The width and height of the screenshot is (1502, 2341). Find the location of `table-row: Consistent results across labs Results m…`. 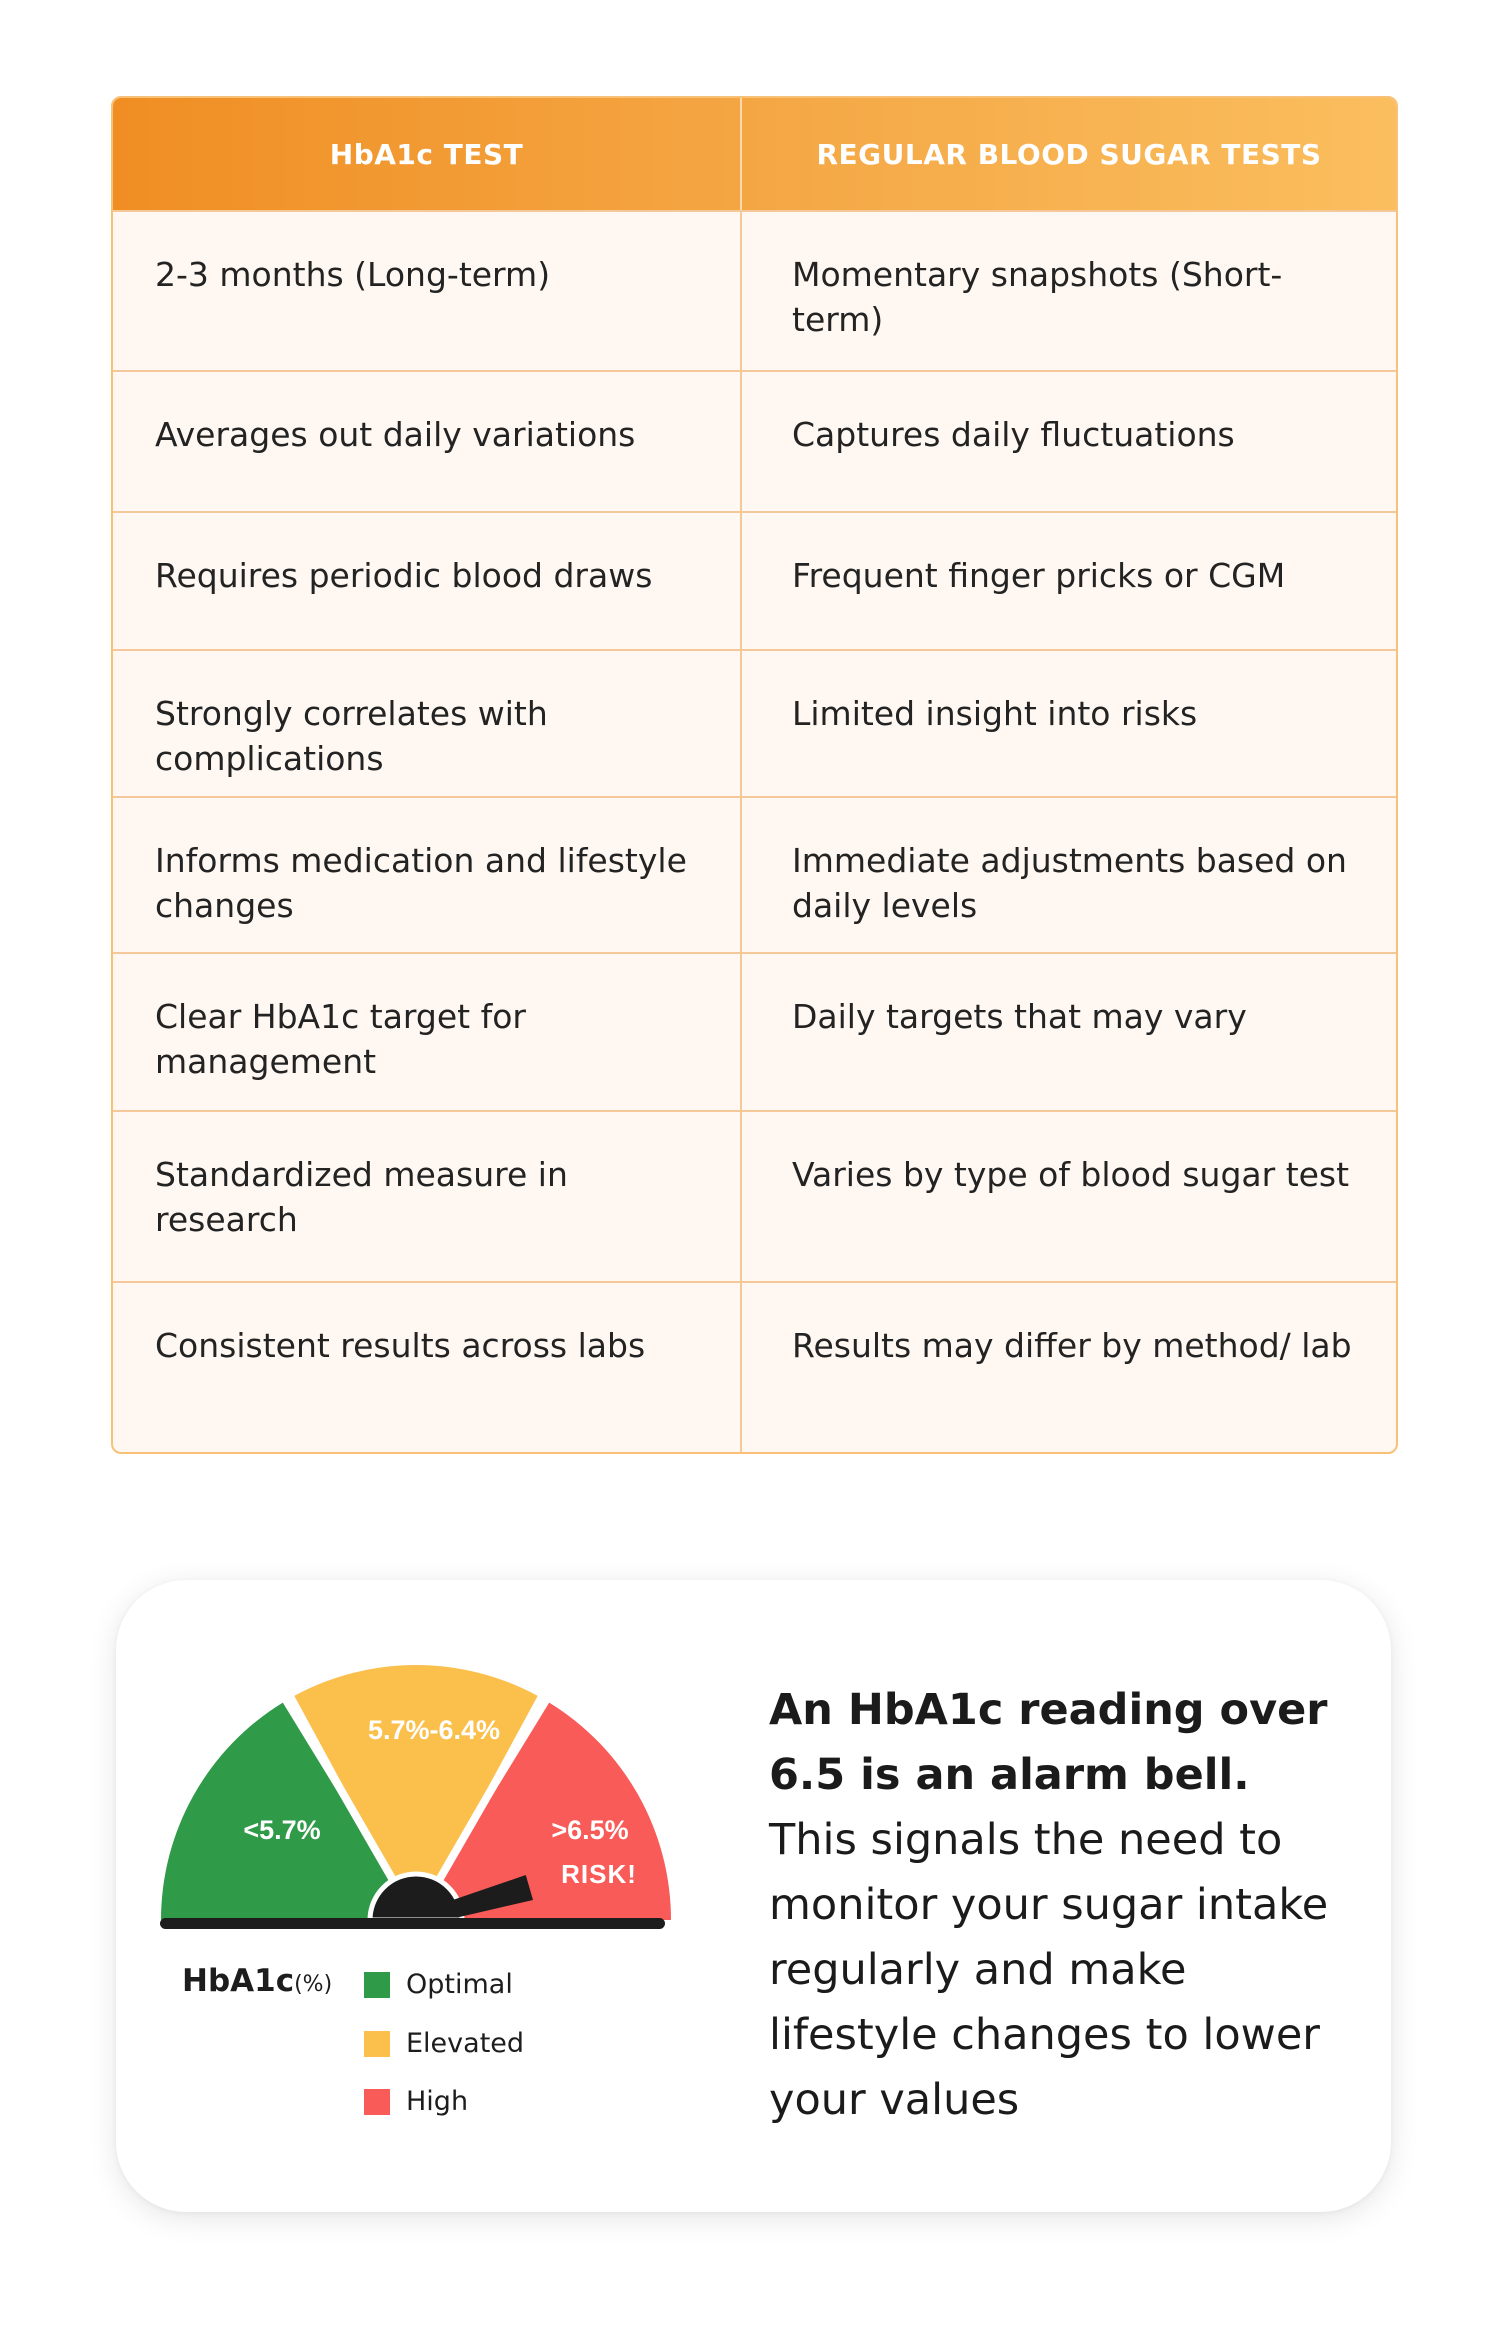

table-row: Consistent results across labs Results m… is located at coordinates (754, 1366).